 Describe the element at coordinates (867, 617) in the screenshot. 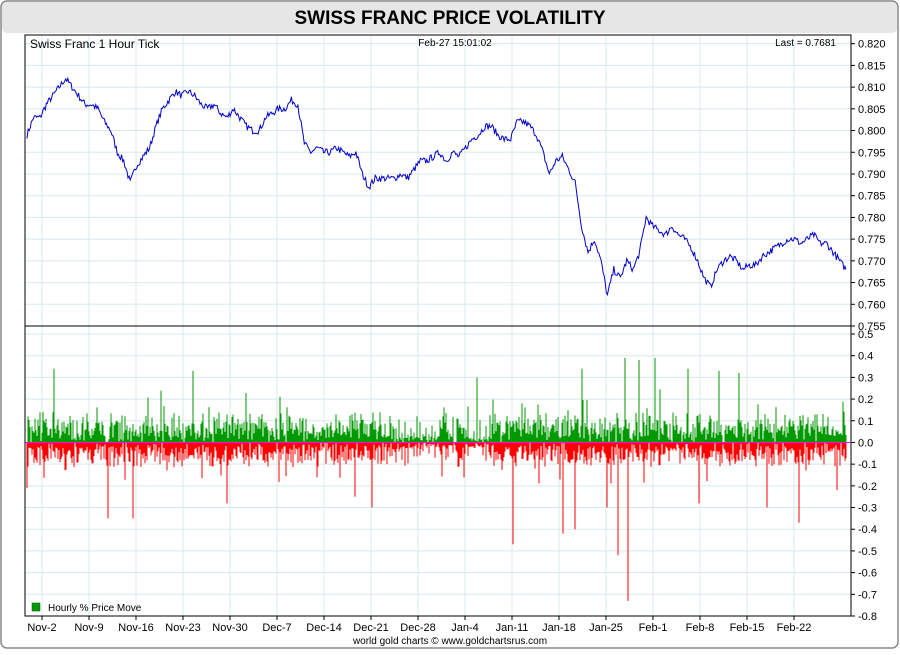

I see `volatility-tick-label: -0.8` at that location.